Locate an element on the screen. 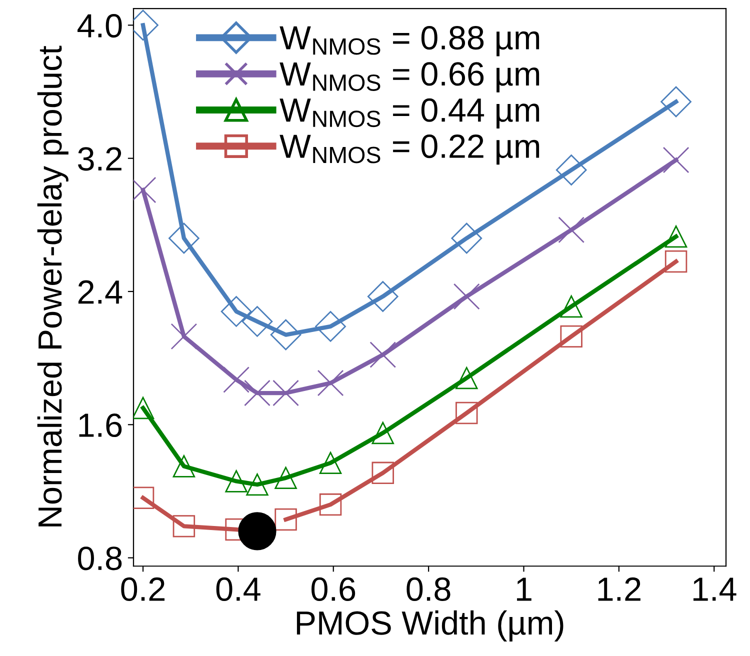 This screenshot has height=656, width=750. x-tick-label: 1 is located at coordinates (524, 589).